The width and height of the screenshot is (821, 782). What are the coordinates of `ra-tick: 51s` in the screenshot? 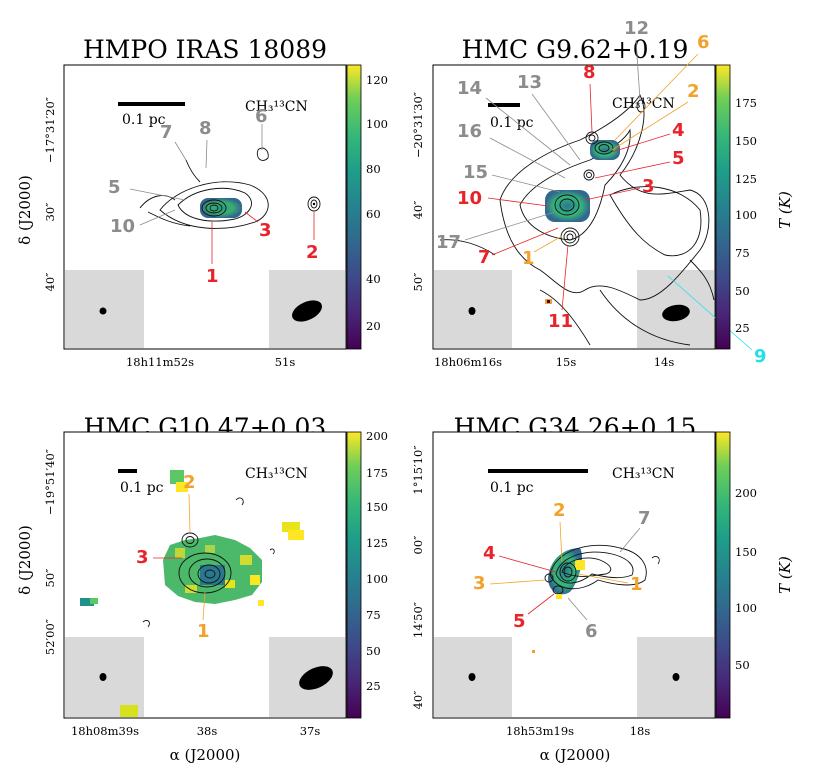 It's located at (285, 362).